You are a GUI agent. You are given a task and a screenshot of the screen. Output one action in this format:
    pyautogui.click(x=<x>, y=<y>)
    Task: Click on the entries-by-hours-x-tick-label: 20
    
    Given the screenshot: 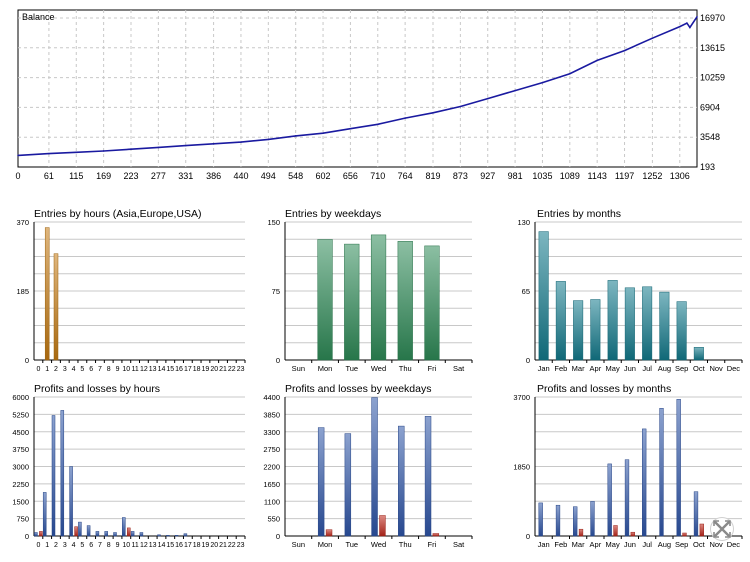 What is the action you would take?
    pyautogui.click(x=214, y=369)
    